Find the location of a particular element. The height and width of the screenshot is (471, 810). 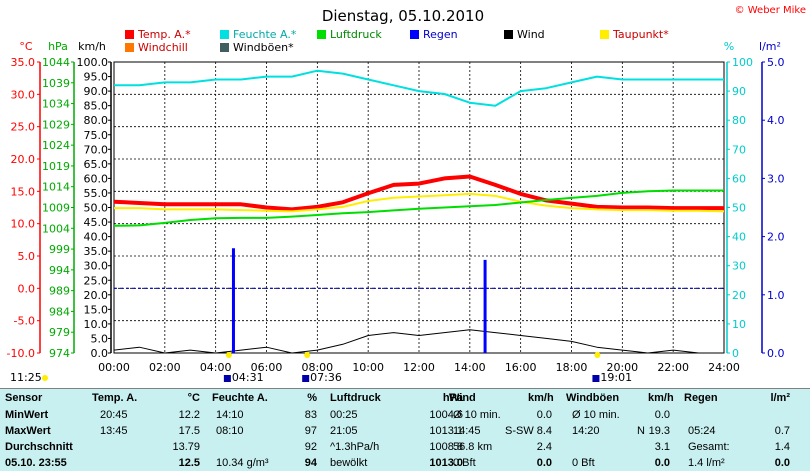

humidity-tick-label: 40 is located at coordinates (739, 237).